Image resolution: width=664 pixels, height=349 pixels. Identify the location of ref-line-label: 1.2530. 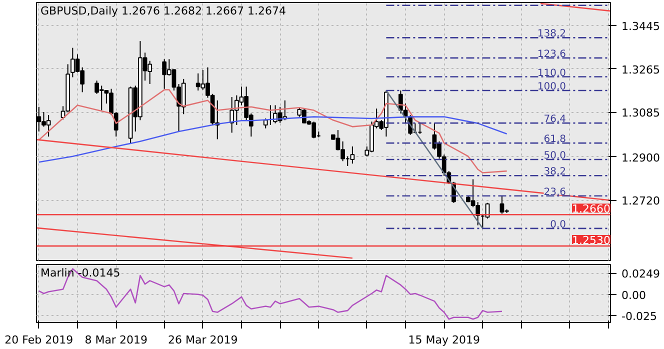
(591, 241).